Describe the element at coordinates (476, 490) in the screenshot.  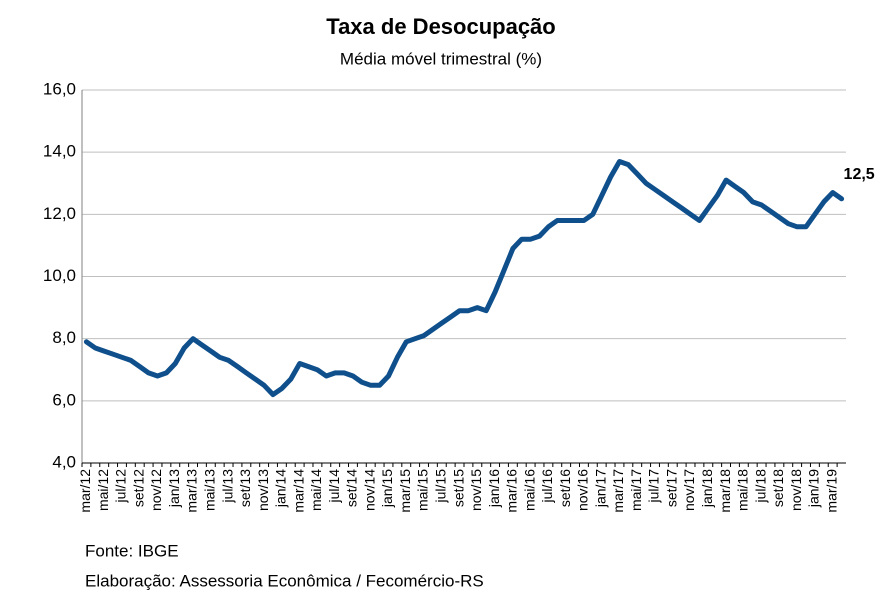
I see `x-tick-label: nov/15` at that location.